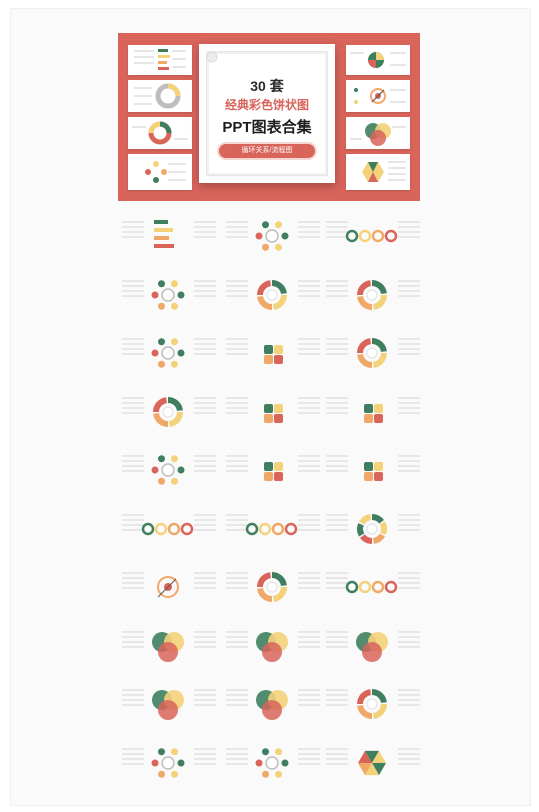 This screenshot has height=812, width=539. I want to click on chart-sample-circle-network, so click(282, 762).